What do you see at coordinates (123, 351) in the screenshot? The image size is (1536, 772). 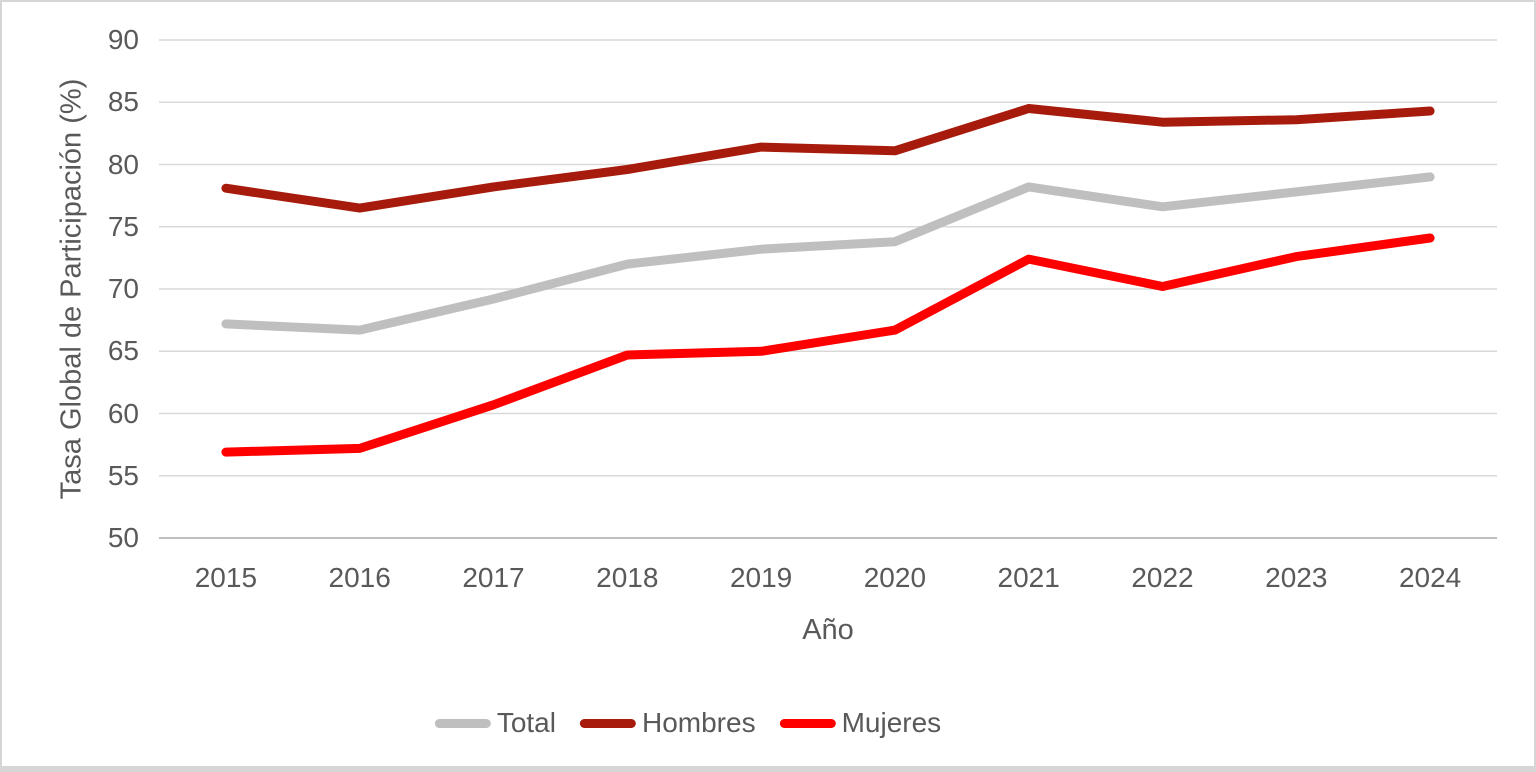 I see `y-tick-label: 65` at bounding box center [123, 351].